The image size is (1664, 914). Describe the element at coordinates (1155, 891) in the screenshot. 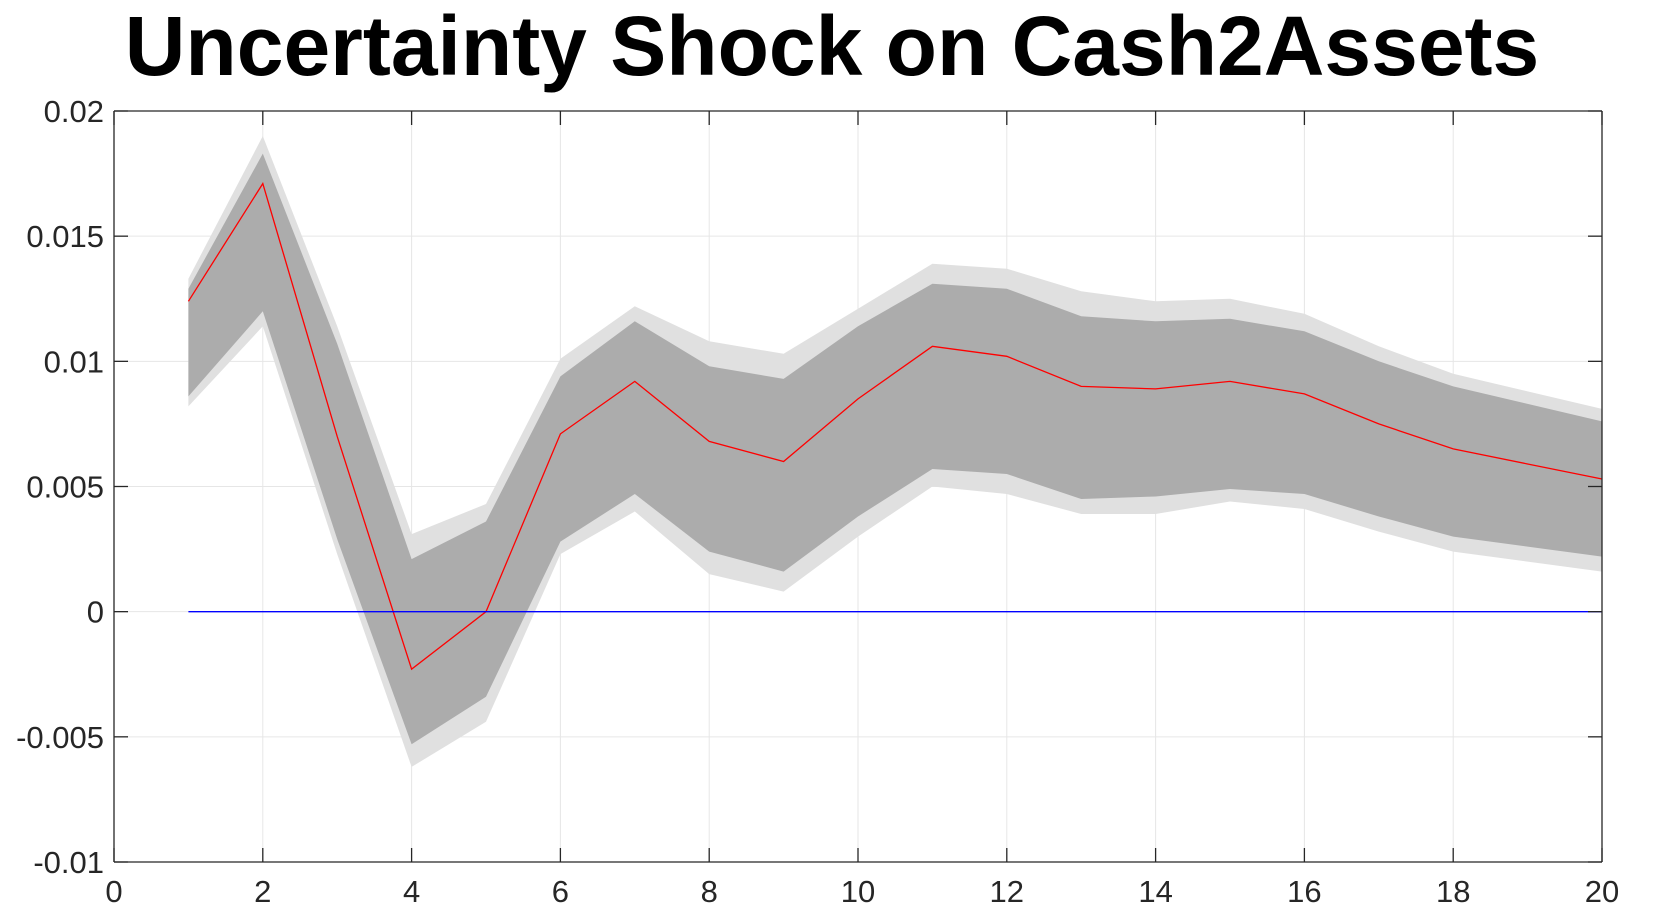

I see `x-tick-label: 14` at that location.